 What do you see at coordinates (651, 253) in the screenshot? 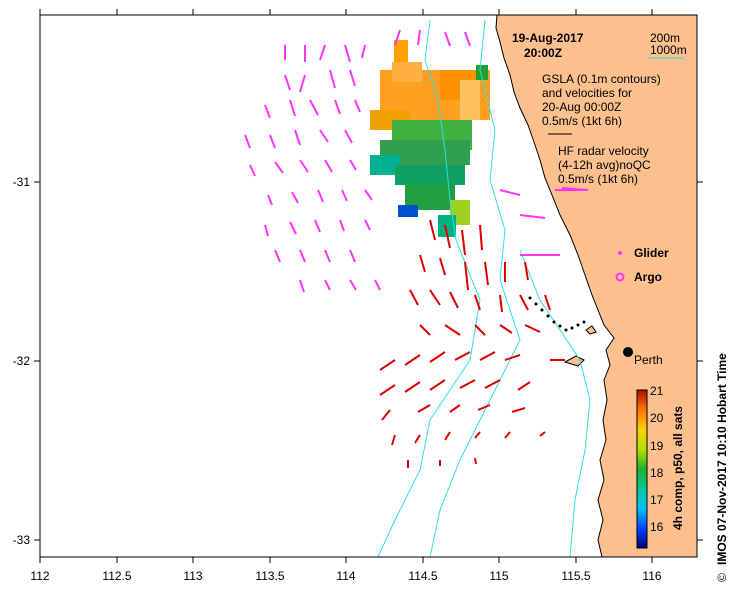
I see `glider-label: Glider` at bounding box center [651, 253].